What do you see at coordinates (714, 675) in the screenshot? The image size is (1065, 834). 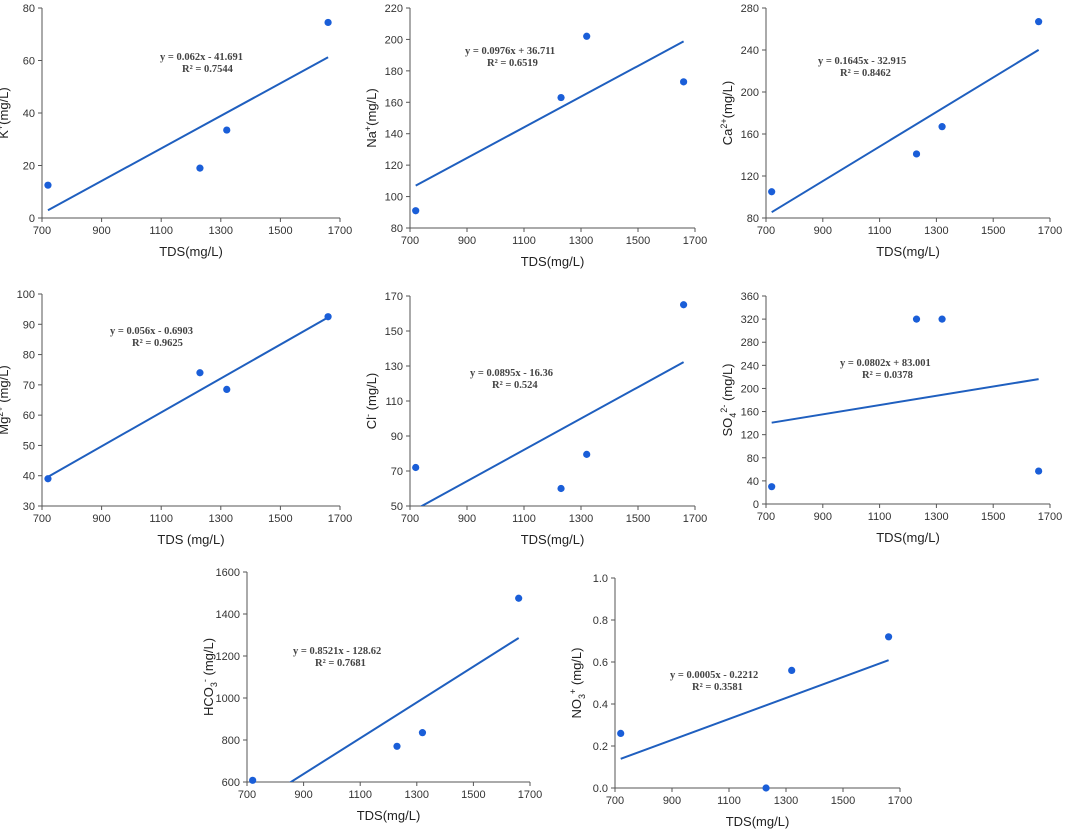 I see `regression-equation: y = 0.0005x - 0.2212` at bounding box center [714, 675].